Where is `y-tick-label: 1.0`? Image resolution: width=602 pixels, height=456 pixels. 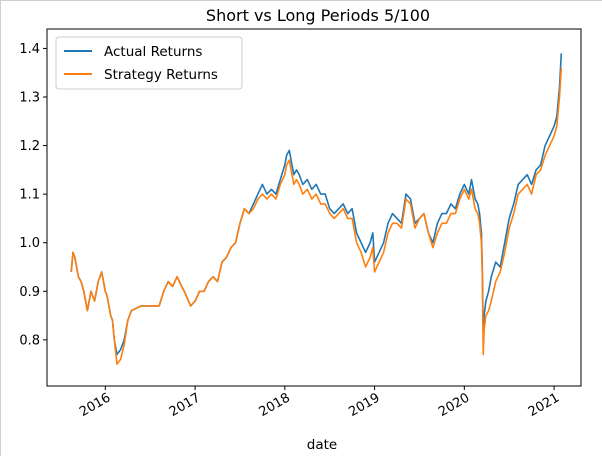
y-tick-label: 1.0 is located at coordinates (29, 243).